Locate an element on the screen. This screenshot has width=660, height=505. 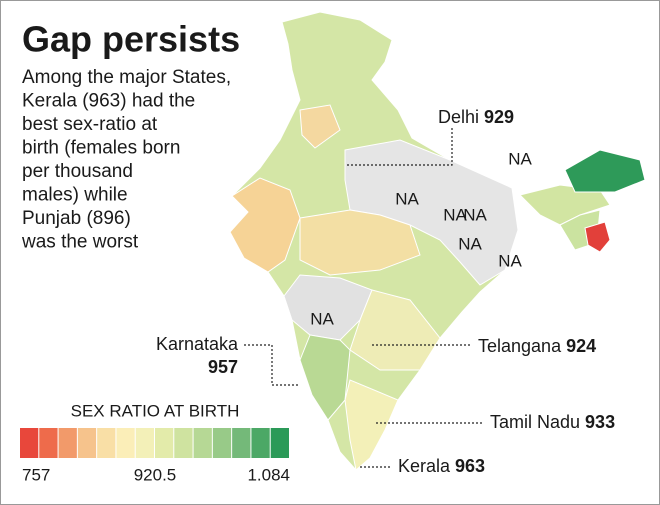
callout-name: Kerala is located at coordinates (424, 466).